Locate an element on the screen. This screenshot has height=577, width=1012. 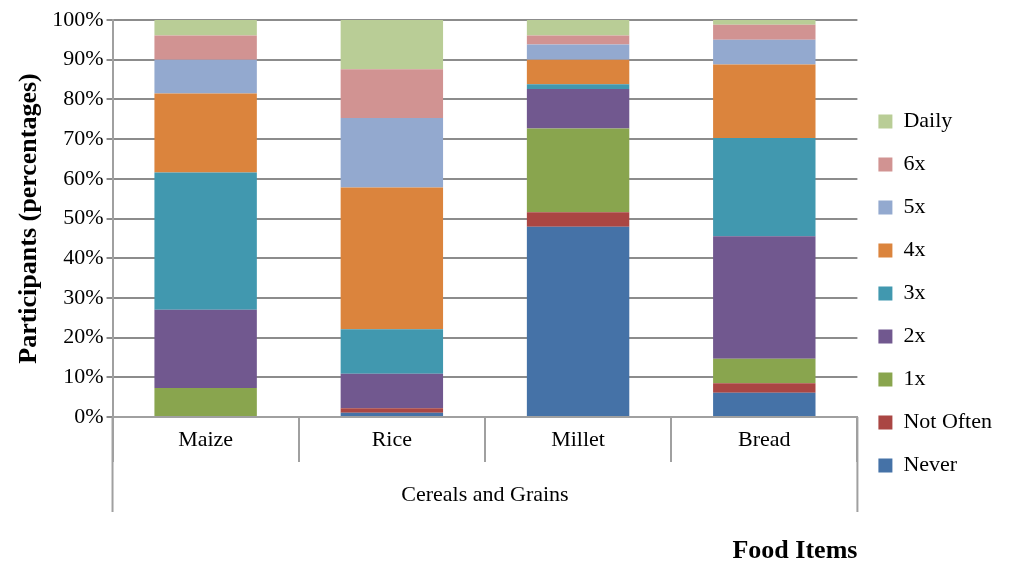
legend-label: Not Often is located at coordinates (947, 421).